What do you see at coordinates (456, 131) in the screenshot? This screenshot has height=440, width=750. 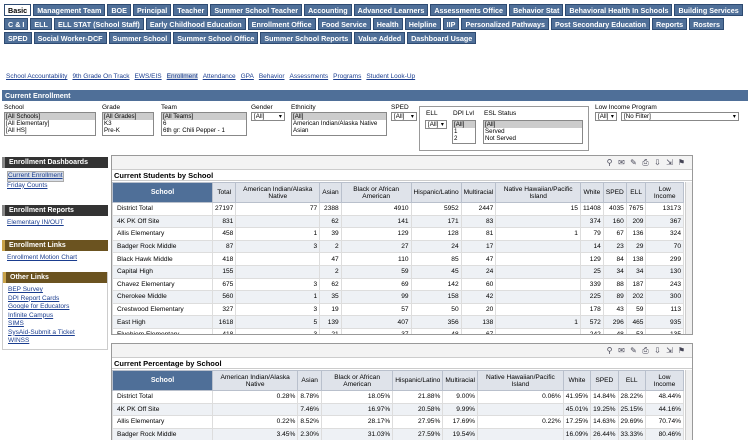 I see `dpi-option: 1` at bounding box center [456, 131].